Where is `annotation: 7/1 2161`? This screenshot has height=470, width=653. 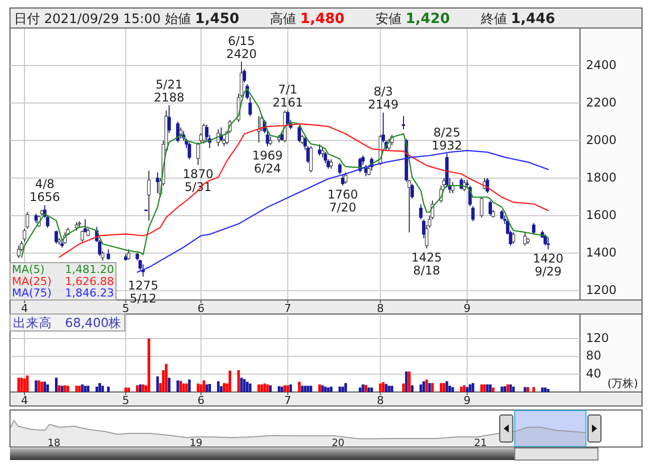 annotation: 7/1 2161 is located at coordinates (288, 96).